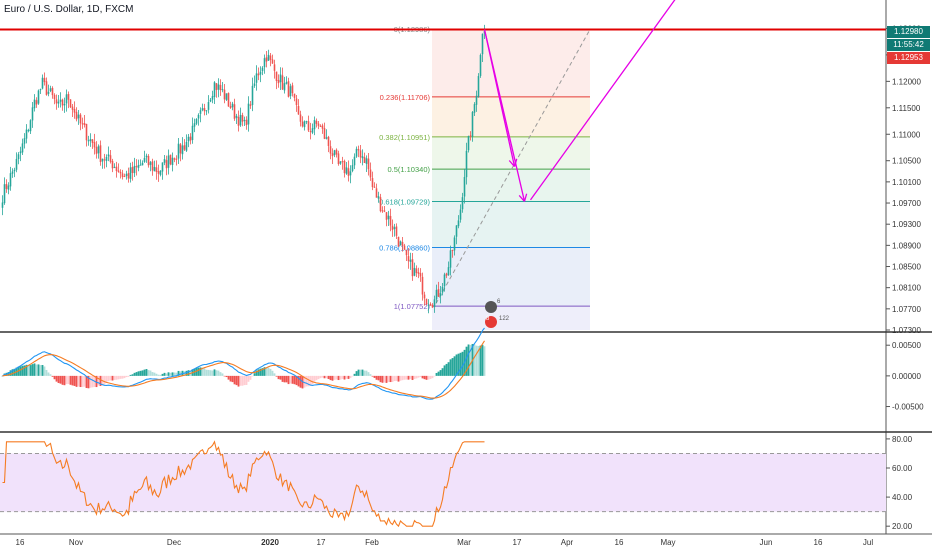 This screenshot has width=932, height=550. I want to click on event-marker-icon, so click(491, 307).